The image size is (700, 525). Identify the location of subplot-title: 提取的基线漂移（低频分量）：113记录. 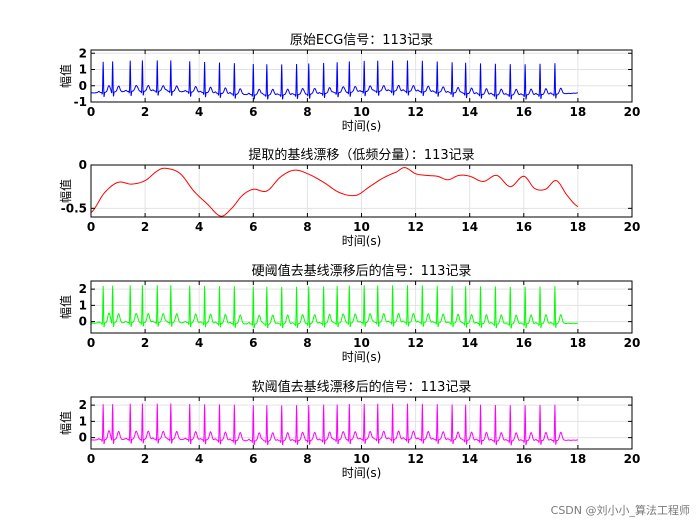
(361, 155).